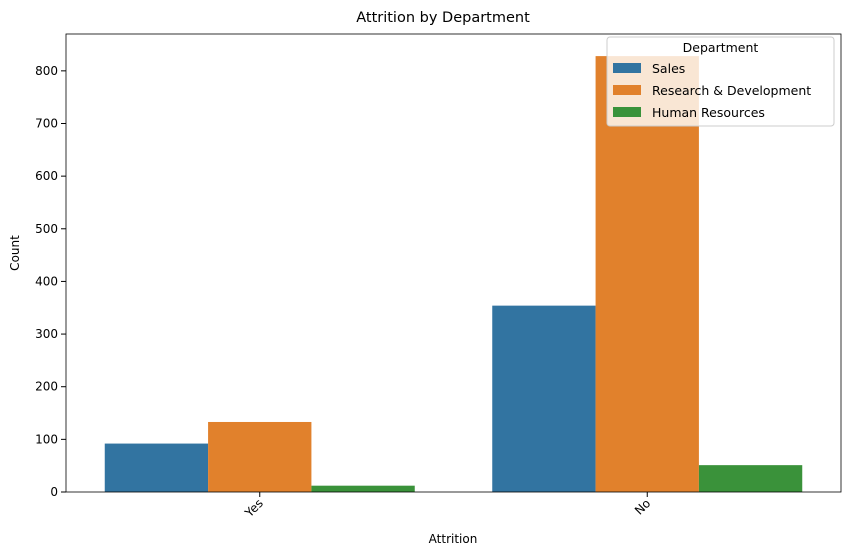 The width and height of the screenshot is (850, 557). I want to click on y-tick-label: 800, so click(46, 71).